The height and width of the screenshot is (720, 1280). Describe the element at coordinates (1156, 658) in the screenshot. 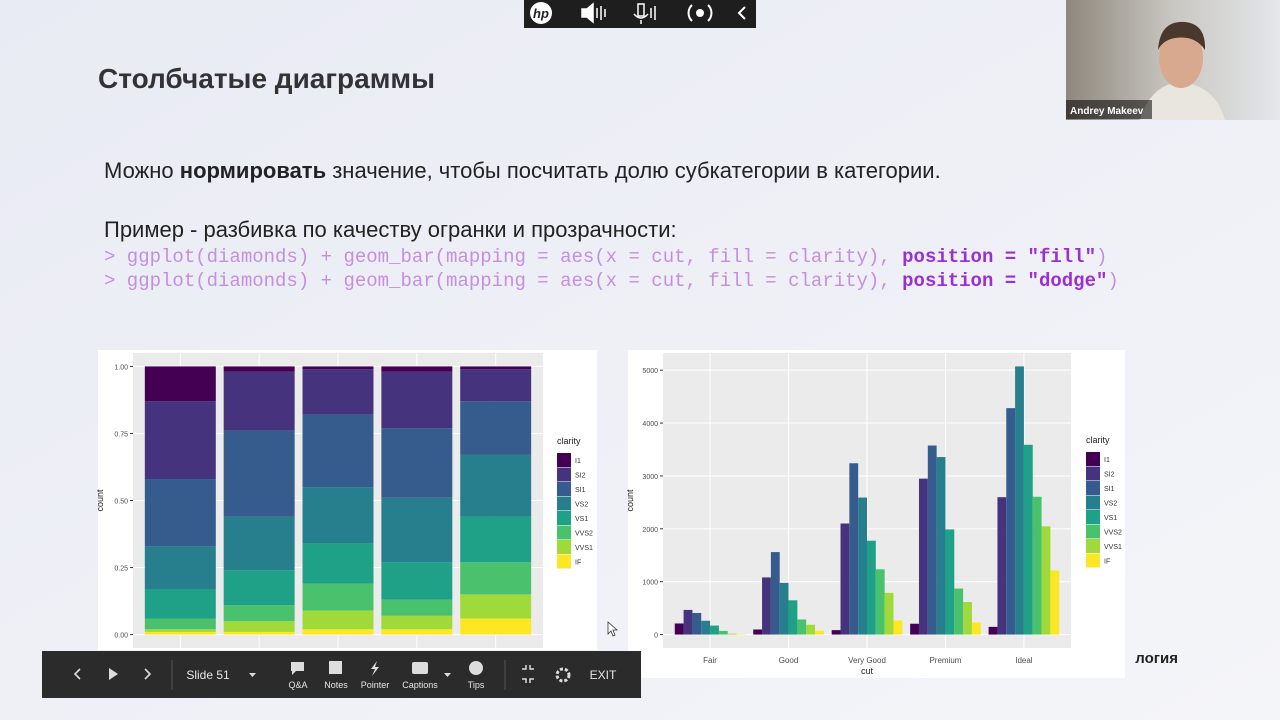

I see `footer-text: логия` at that location.